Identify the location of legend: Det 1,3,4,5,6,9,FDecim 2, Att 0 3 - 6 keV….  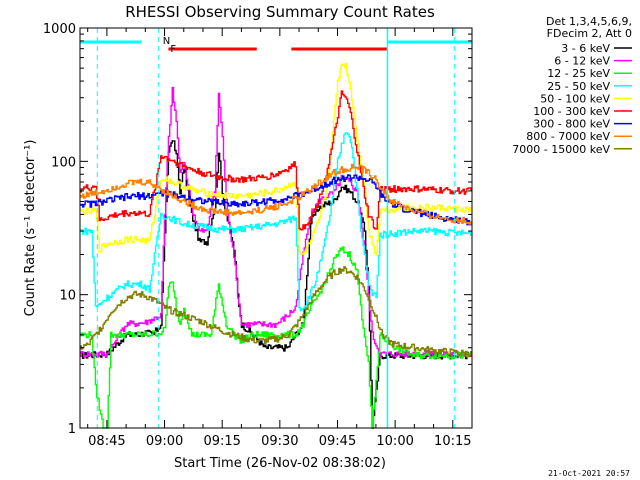
(572, 85).